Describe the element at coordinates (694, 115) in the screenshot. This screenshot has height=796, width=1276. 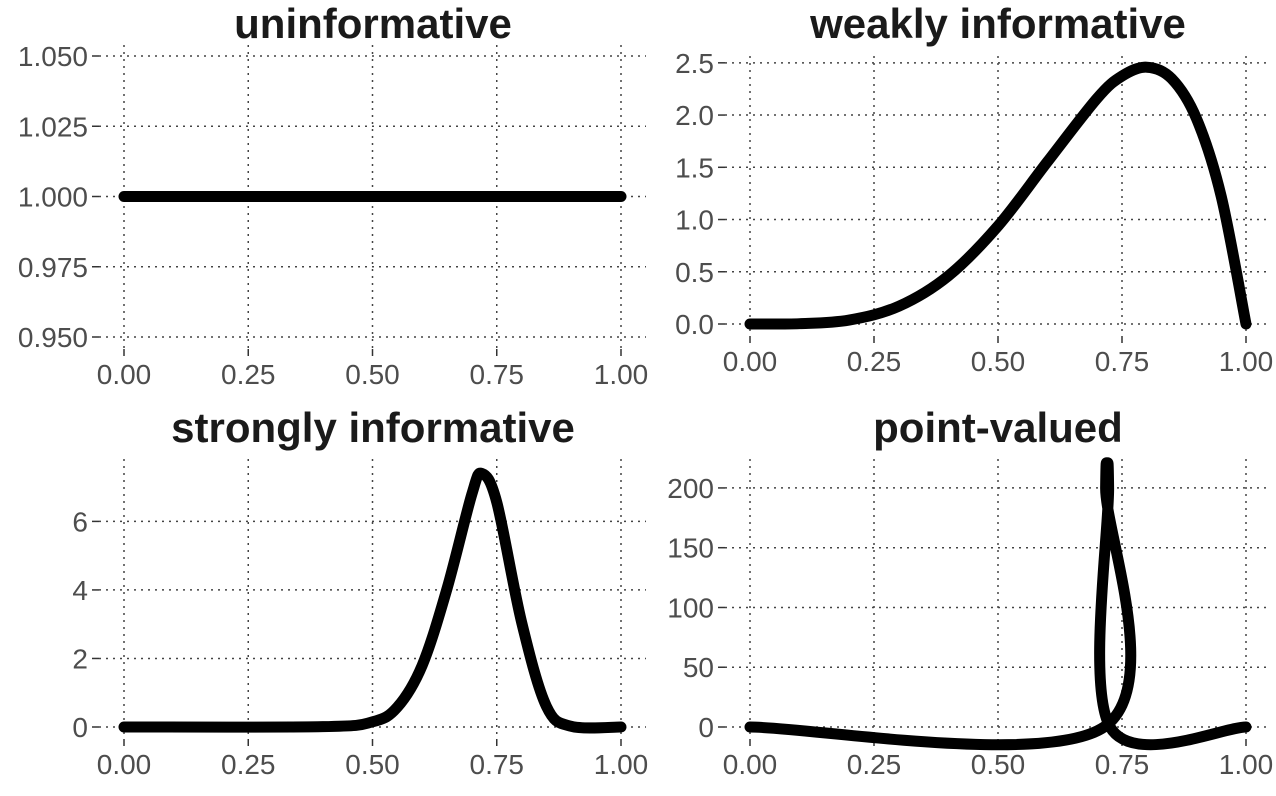
I see `y-tick-label: 2.0` at that location.